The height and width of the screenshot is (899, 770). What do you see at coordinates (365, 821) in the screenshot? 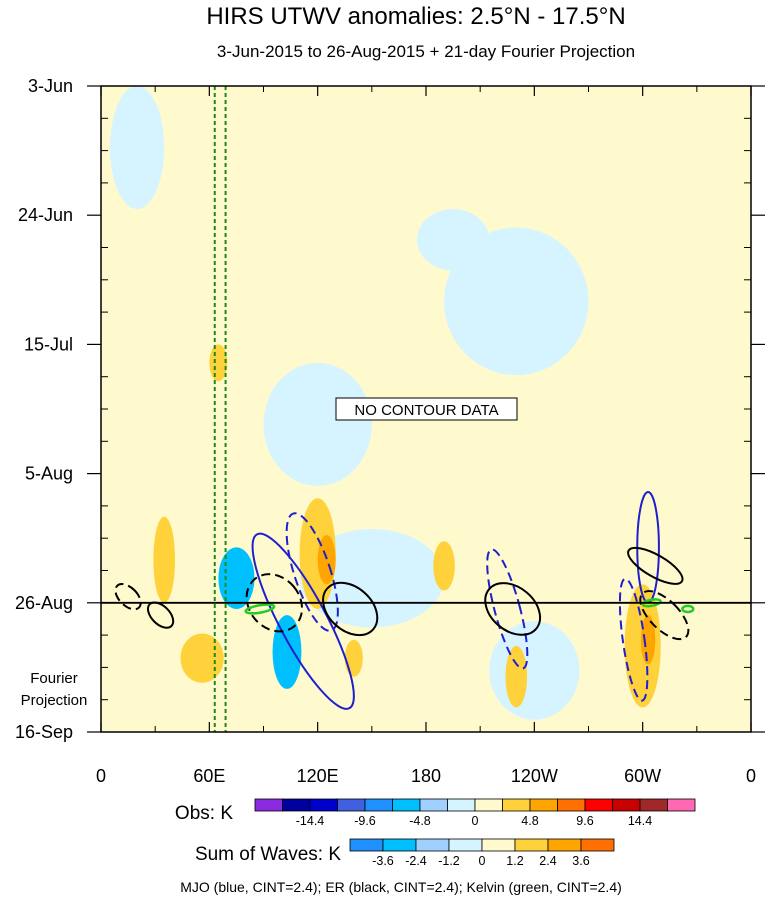
I see `colorbar-tick-label: -9.6` at bounding box center [365, 821].